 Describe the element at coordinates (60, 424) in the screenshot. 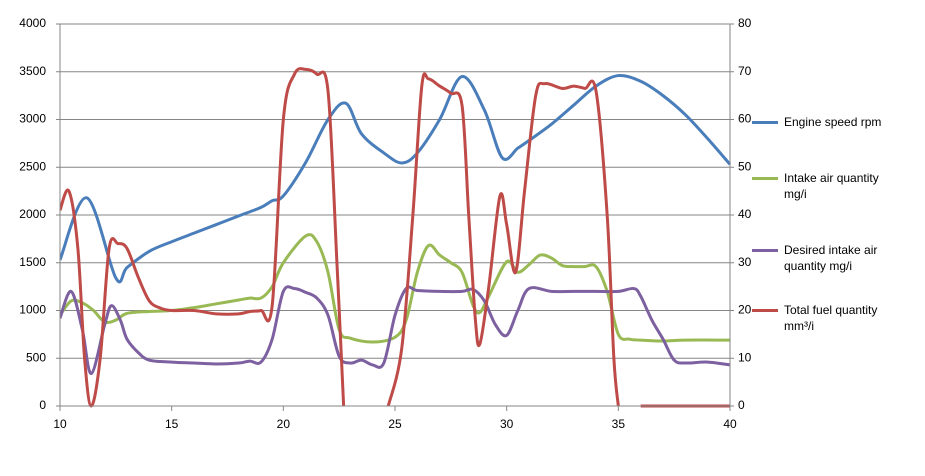

I see `x-tick-label: 10` at that location.